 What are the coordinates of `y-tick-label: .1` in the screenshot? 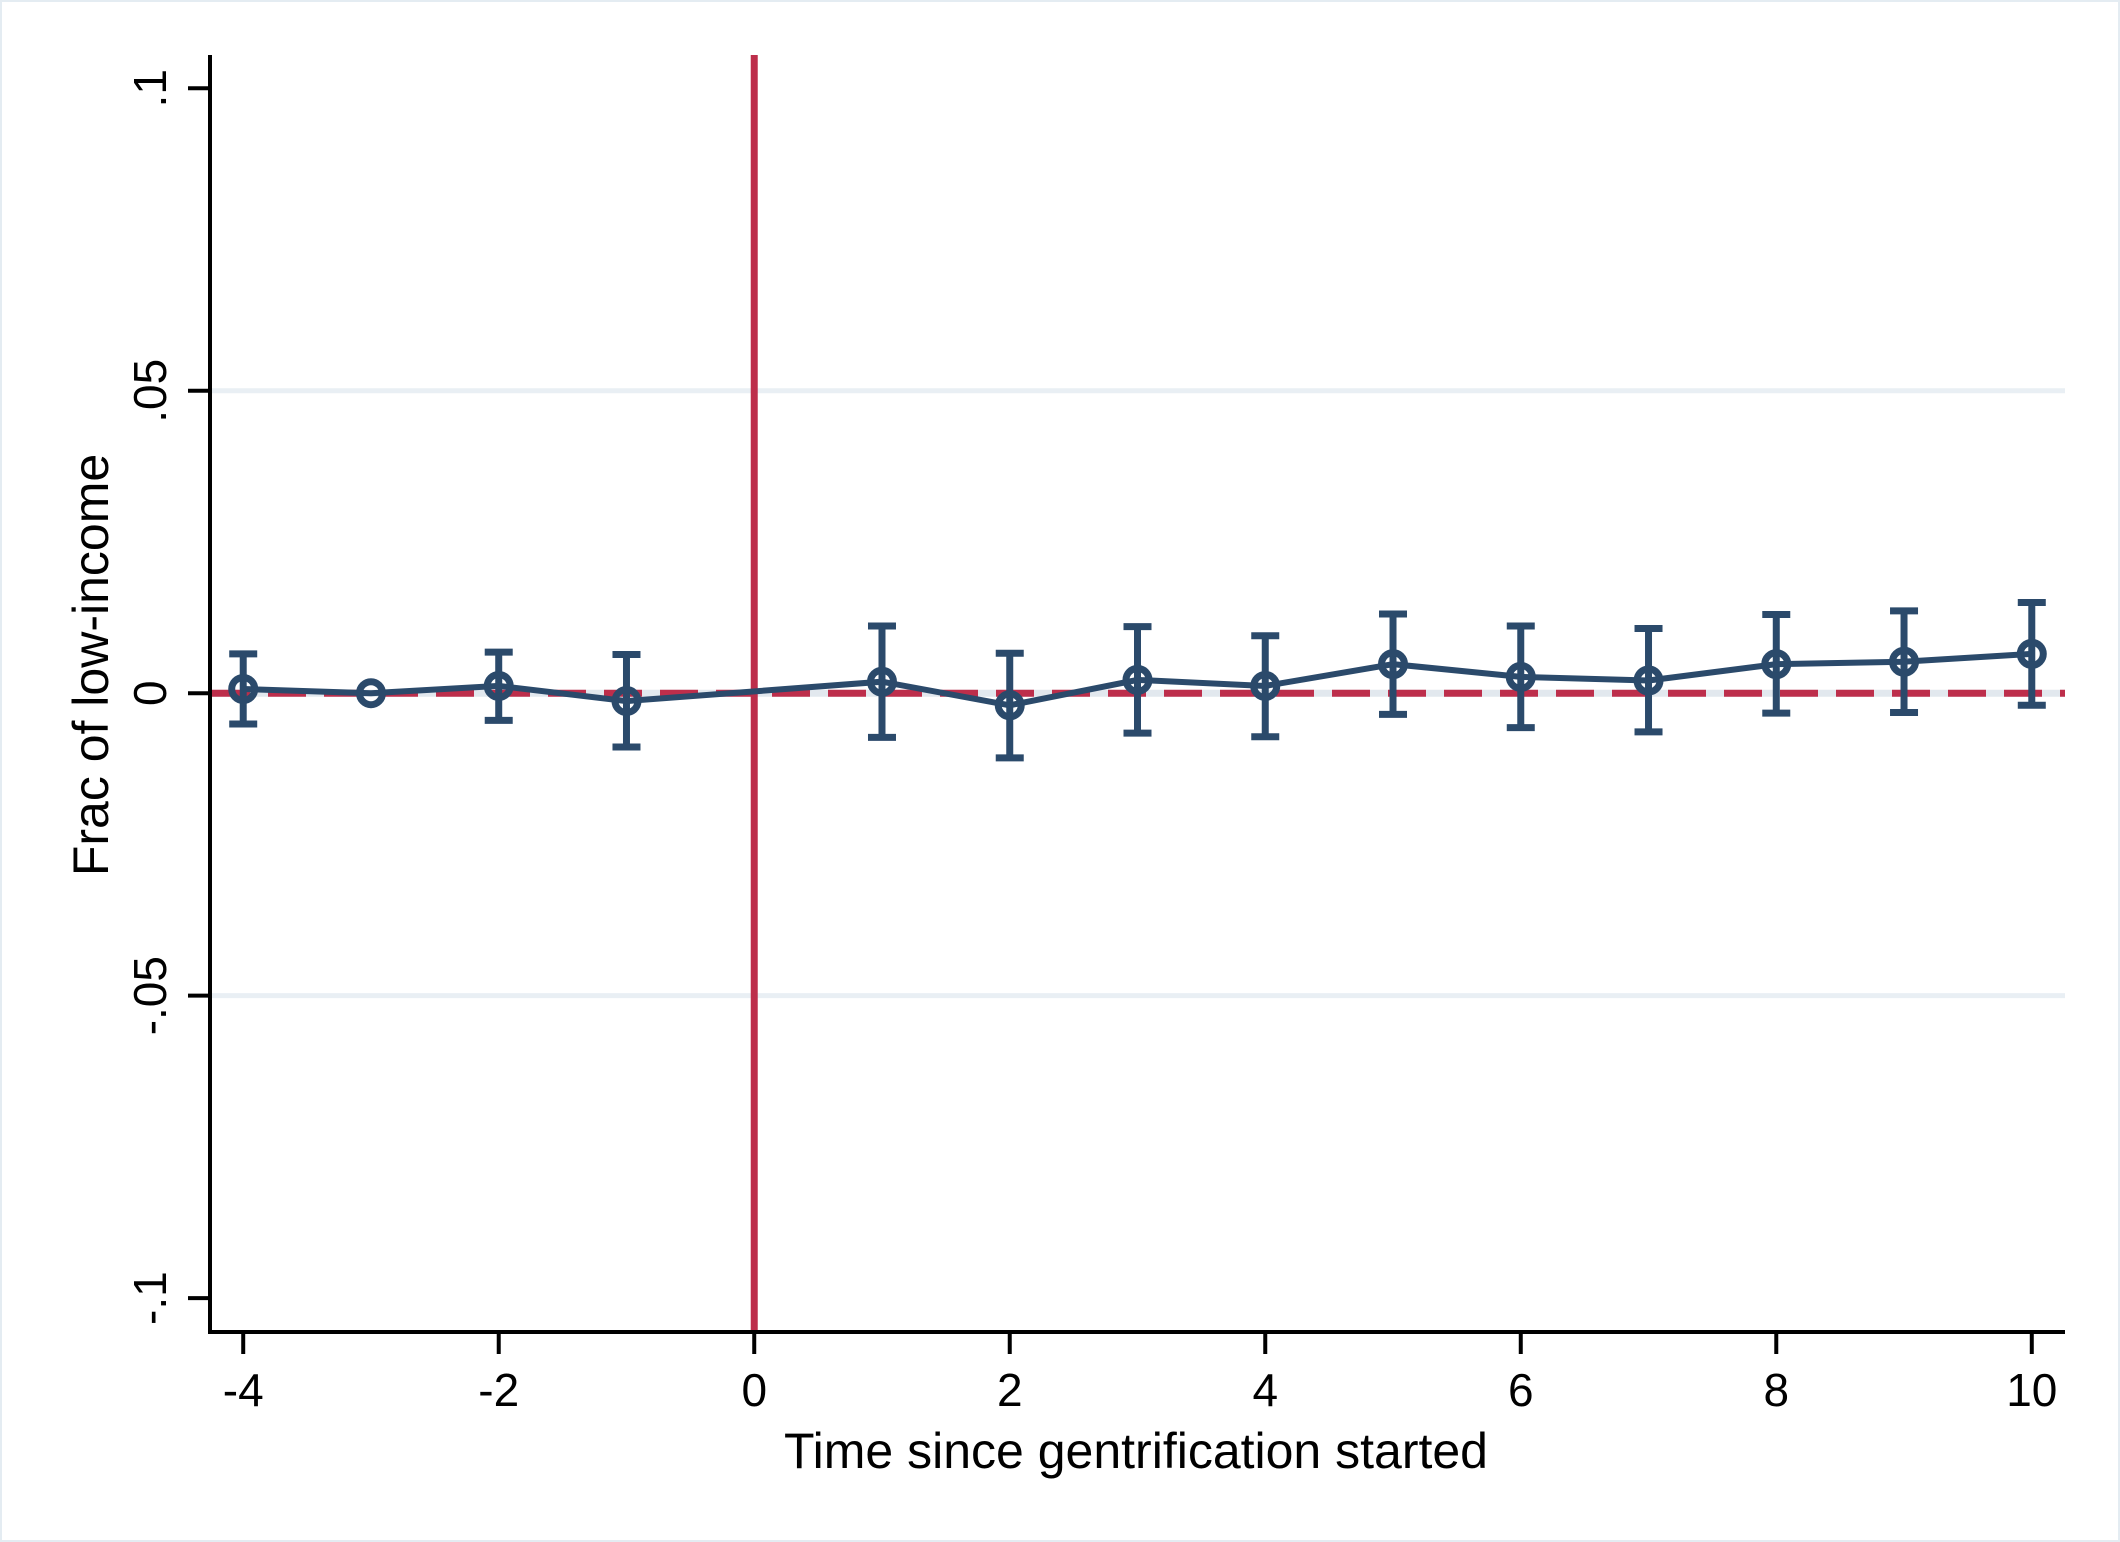 It's located at (150, 88).